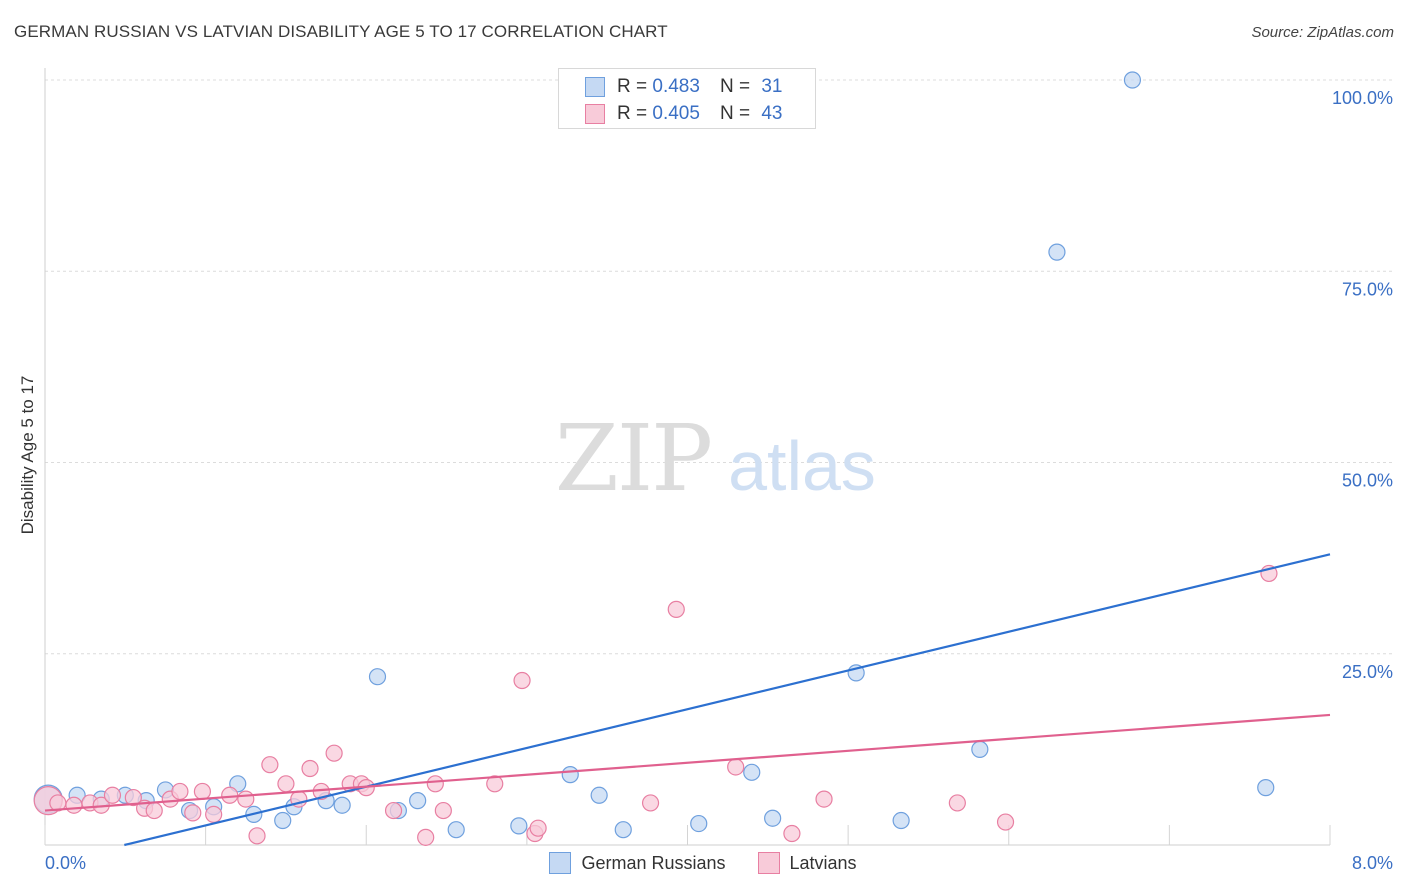  I want to click on series-legend-german-russians: German Russians, so click(637, 863).